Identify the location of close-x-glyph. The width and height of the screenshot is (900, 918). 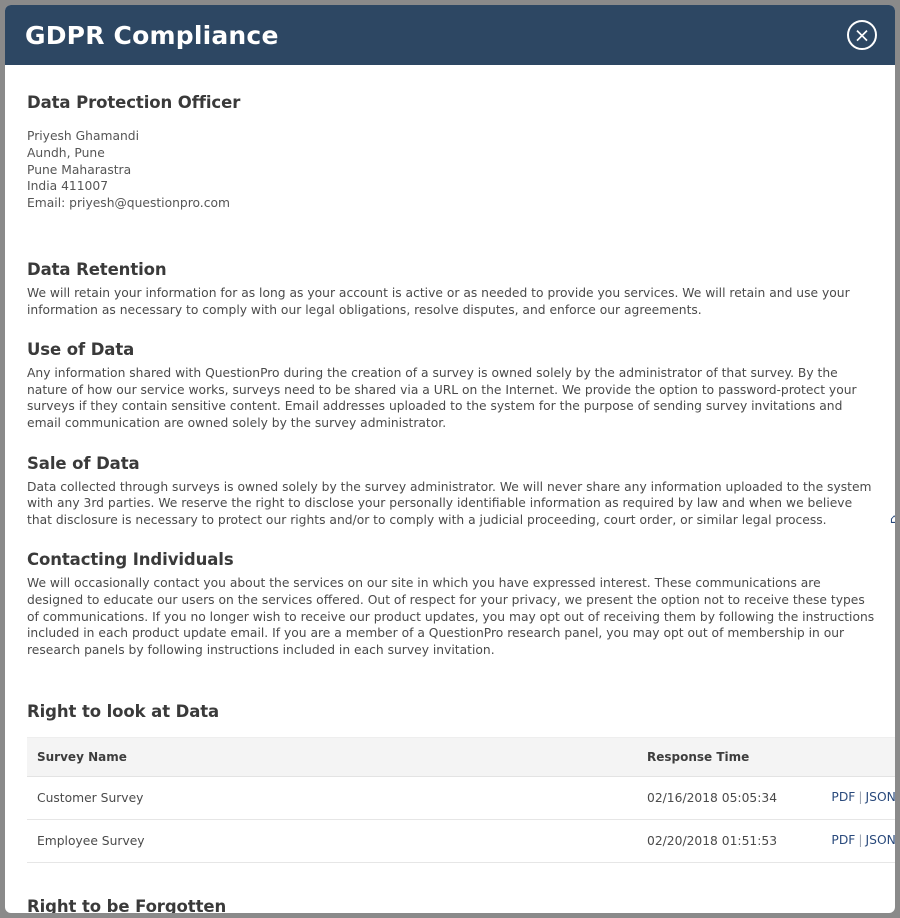
(862, 36).